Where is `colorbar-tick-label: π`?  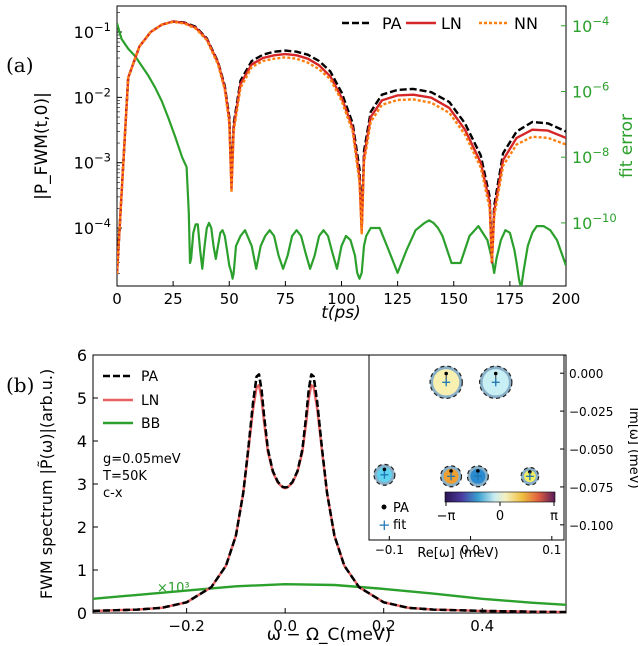 colorbar-tick-label: π is located at coordinates (554, 516).